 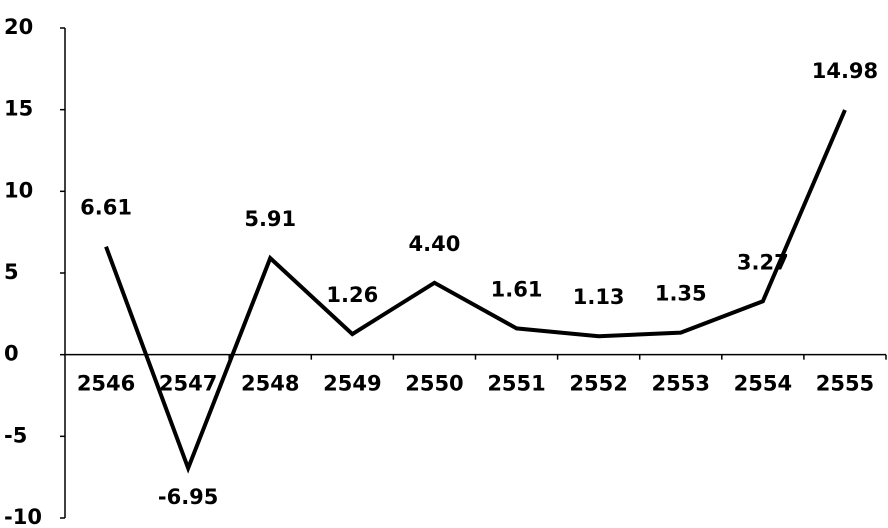 I want to click on data-label: 3.27, so click(x=763, y=262).